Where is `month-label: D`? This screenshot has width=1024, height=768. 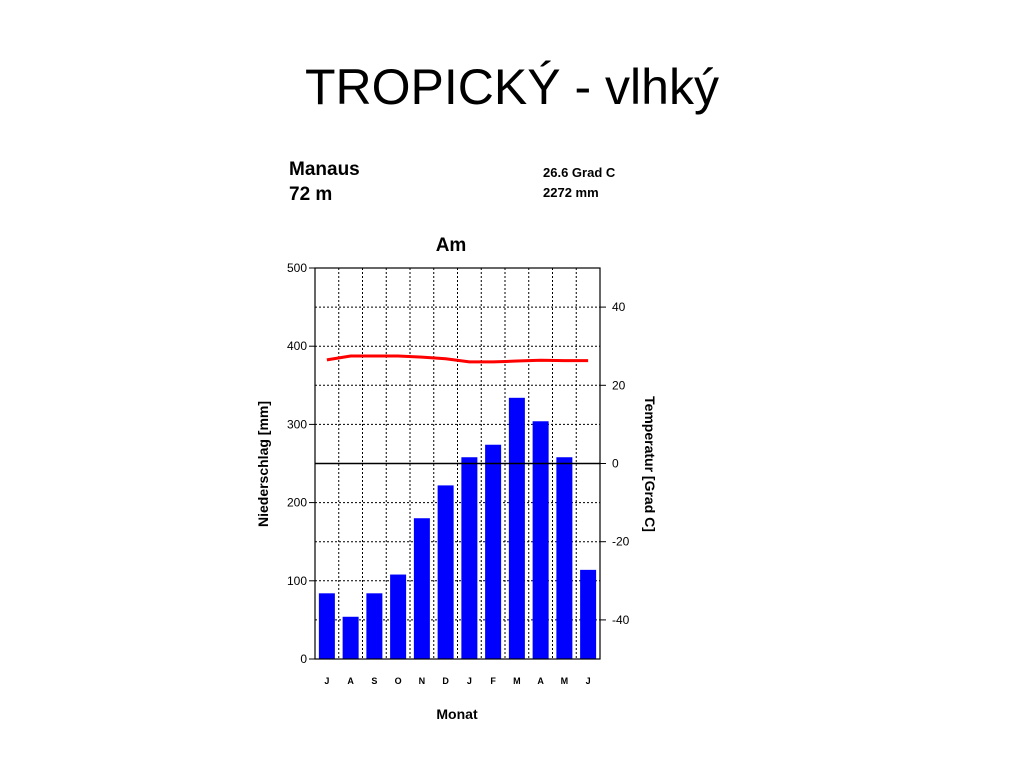
month-label: D is located at coordinates (445, 681).